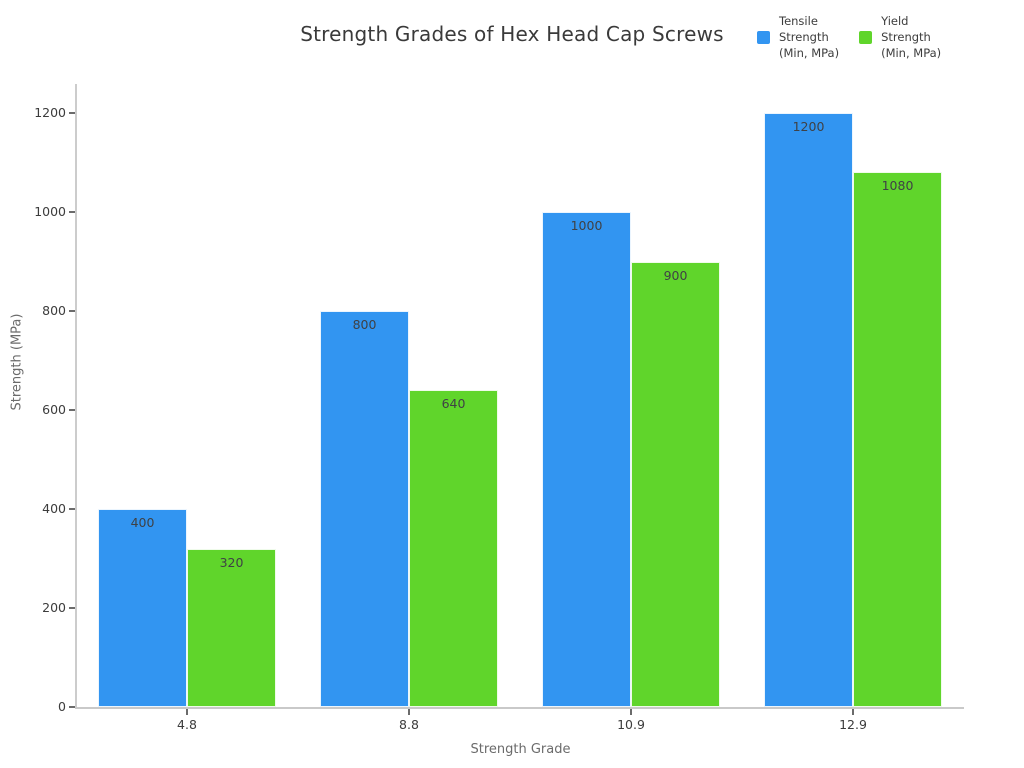  I want to click on x-tick-label: 4.8, so click(187, 724).